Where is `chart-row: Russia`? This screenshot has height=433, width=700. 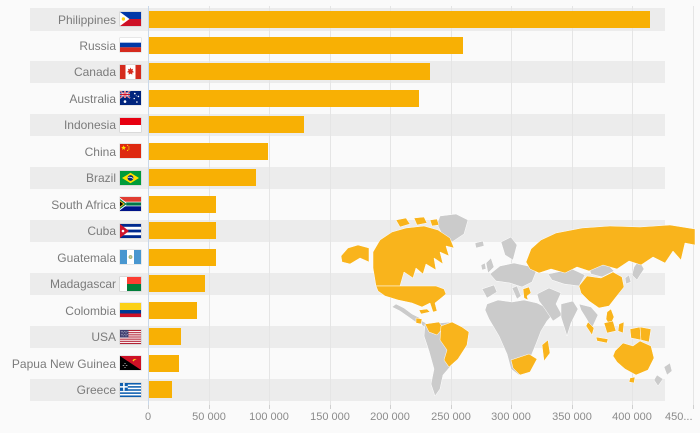 chart-row: Russia is located at coordinates (350, 45).